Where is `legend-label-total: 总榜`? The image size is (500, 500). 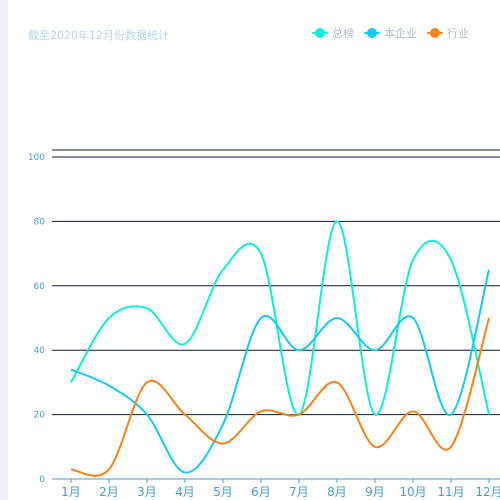
legend-label-total: 总榜 is located at coordinates (343, 33).